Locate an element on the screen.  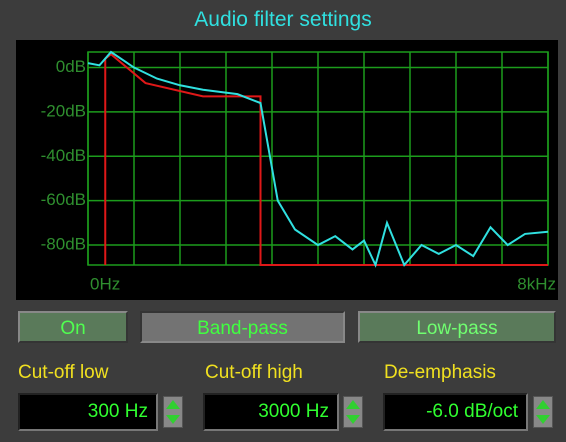
band-pass-button: Band-pass is located at coordinates (242, 327).